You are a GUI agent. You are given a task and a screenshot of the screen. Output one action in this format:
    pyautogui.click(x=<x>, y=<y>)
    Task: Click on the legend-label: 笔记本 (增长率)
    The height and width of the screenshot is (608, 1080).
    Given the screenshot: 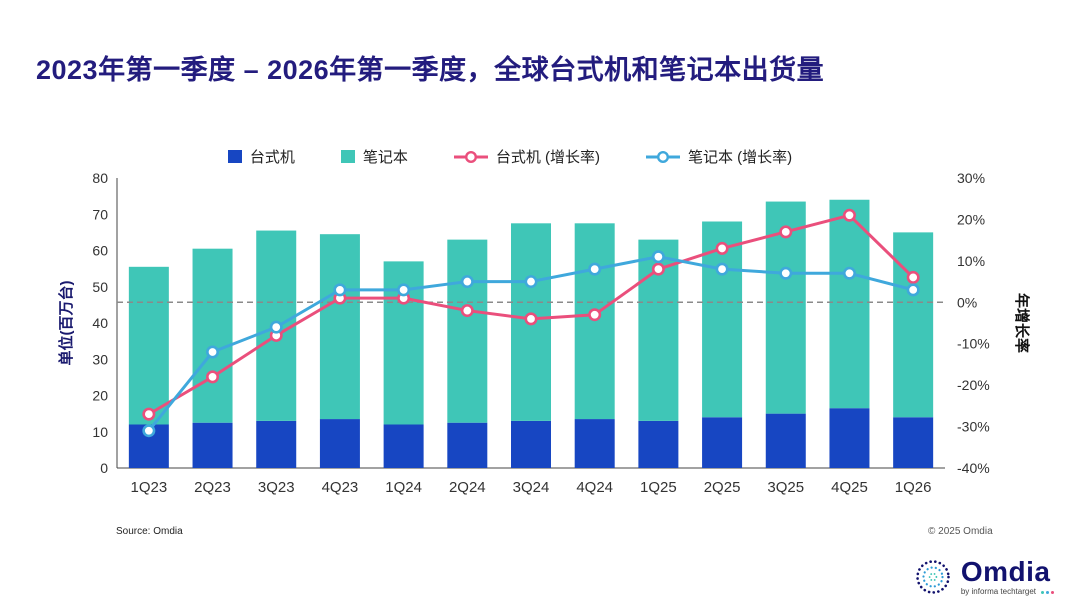 What is the action you would take?
    pyautogui.click(x=740, y=157)
    